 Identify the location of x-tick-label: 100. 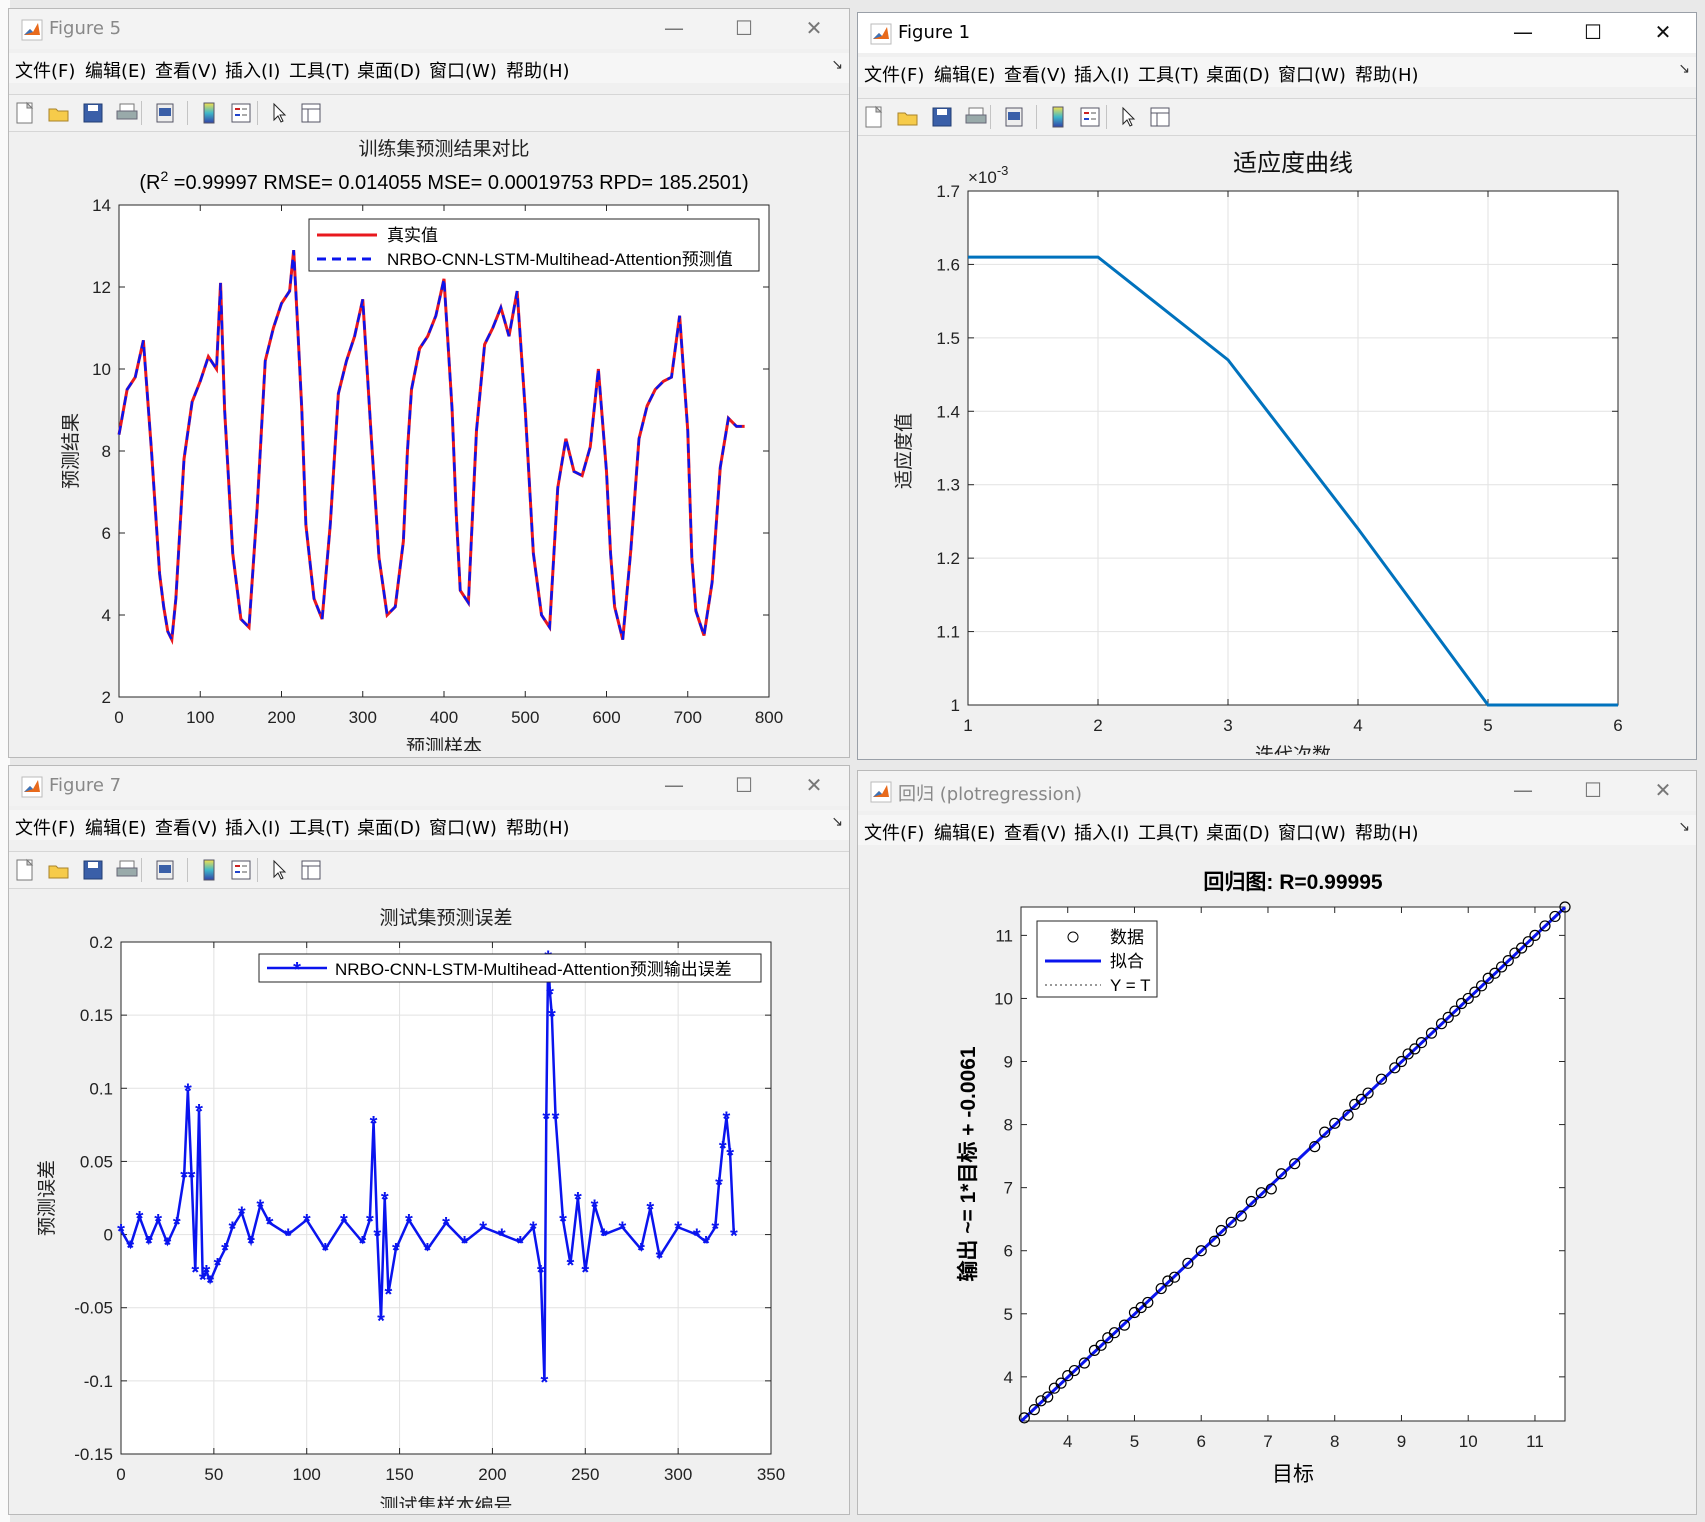
(200, 717).